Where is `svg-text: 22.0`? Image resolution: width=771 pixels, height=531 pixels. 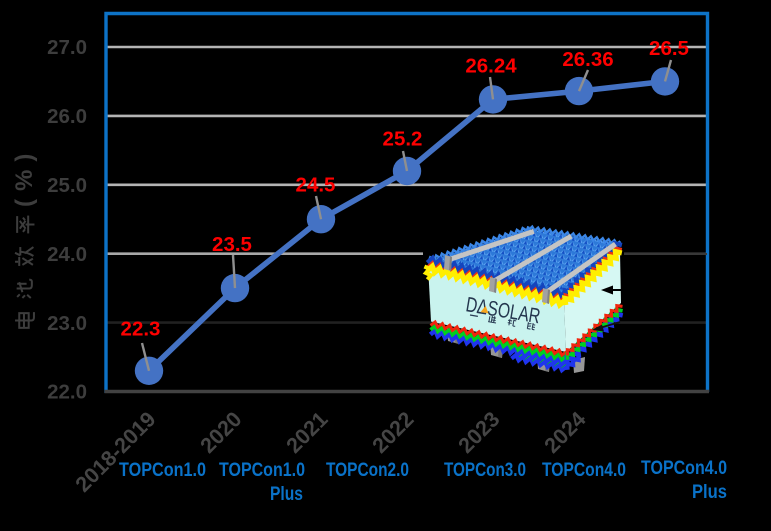 svg-text: 22.0 is located at coordinates (67, 392).